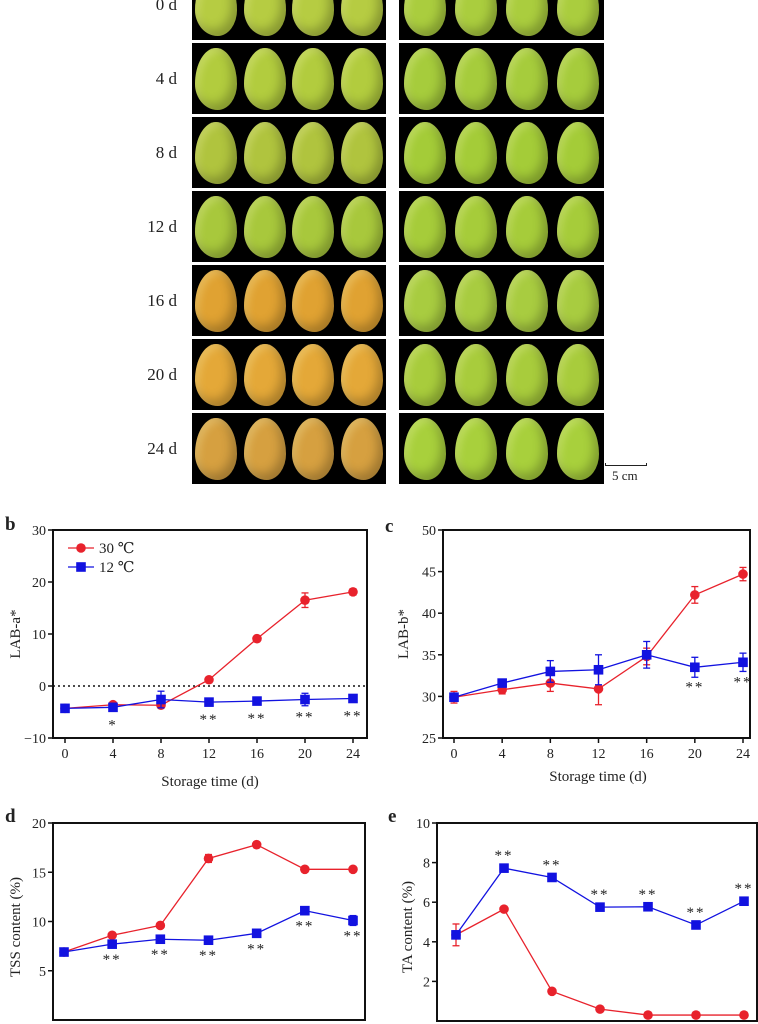 The width and height of the screenshot is (758, 1024). What do you see at coordinates (16, 633) in the screenshot?
I see `y-axis-label: LAB-a*` at bounding box center [16, 633].